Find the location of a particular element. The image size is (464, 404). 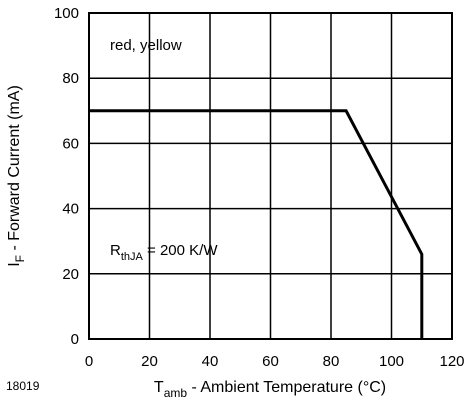

x-axis-label: Tamb - Ambient Temperature (°C) is located at coordinates (270, 389).